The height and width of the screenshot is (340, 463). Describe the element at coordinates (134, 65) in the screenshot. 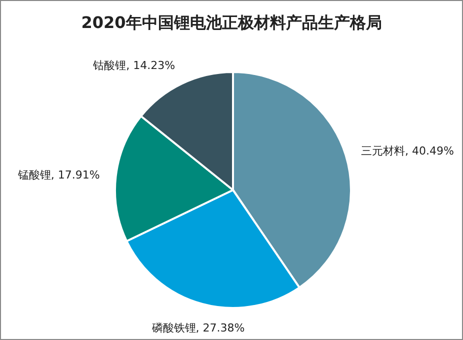

I see `slice-label: 钴酸锂, 14.23%` at that location.